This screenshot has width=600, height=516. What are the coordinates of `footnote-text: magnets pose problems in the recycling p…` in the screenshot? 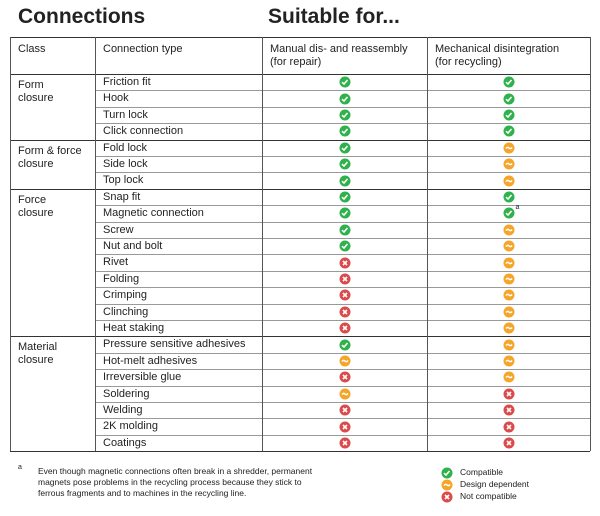 It's located at (170, 482).